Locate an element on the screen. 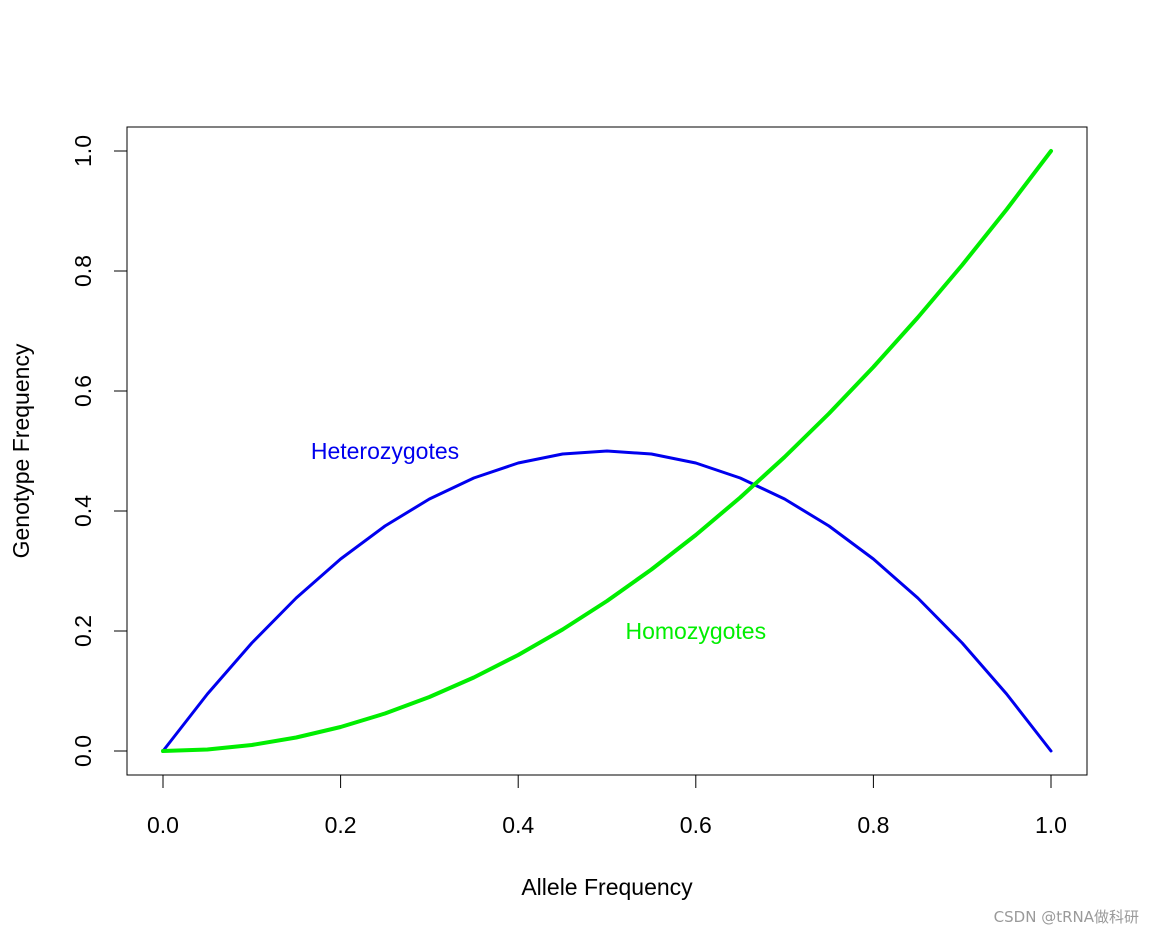 Image resolution: width=1153 pixels, height=935 pixels. series-label-homozygotes: Homozygotes is located at coordinates (695, 631).